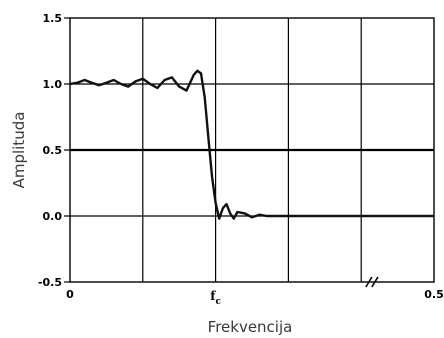 This screenshot has height=338, width=444. What do you see at coordinates (19, 150) in the screenshot?
I see `y-axis-label: Amplituda` at bounding box center [19, 150].